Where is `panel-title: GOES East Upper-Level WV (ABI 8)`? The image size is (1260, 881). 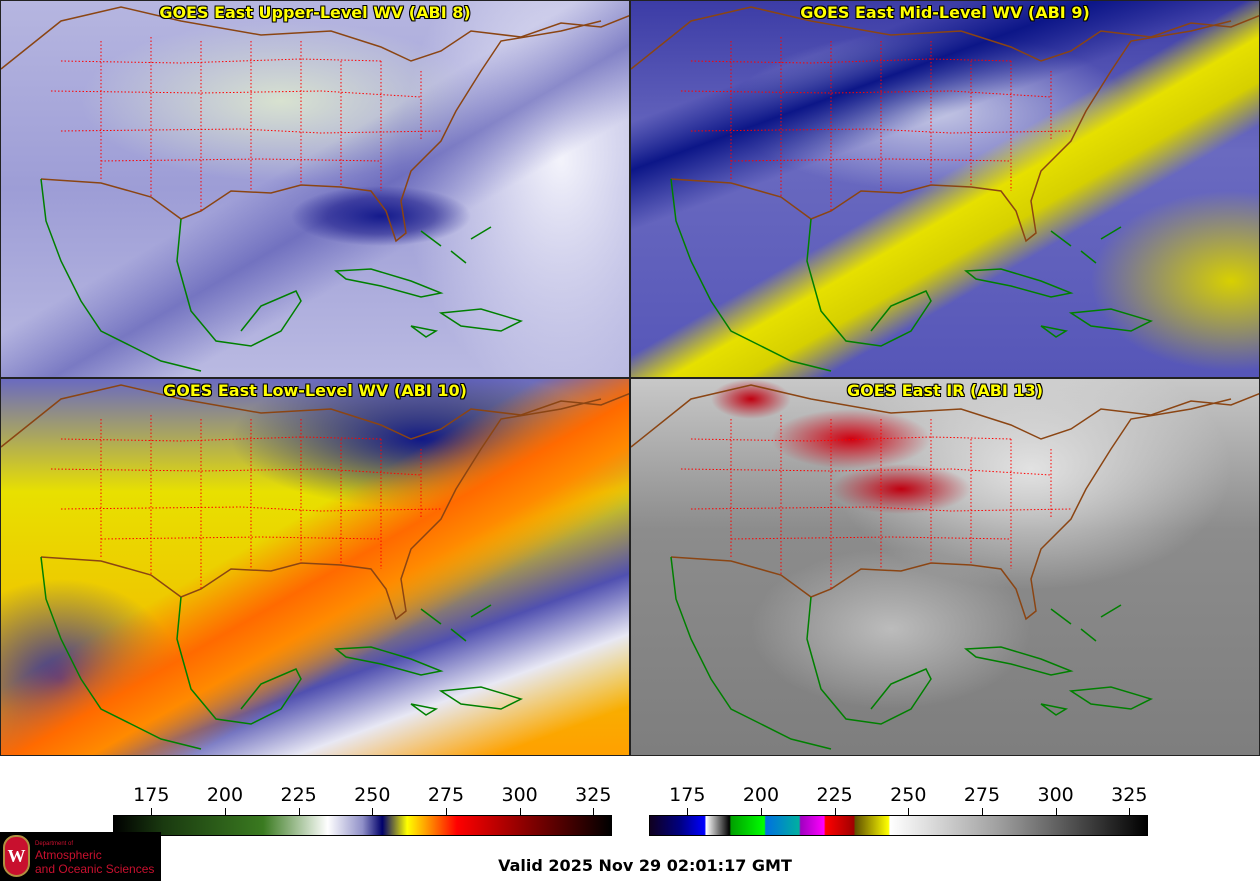
panel-title: GOES East Upper-Level WV (ABI 8) is located at coordinates (315, 12).